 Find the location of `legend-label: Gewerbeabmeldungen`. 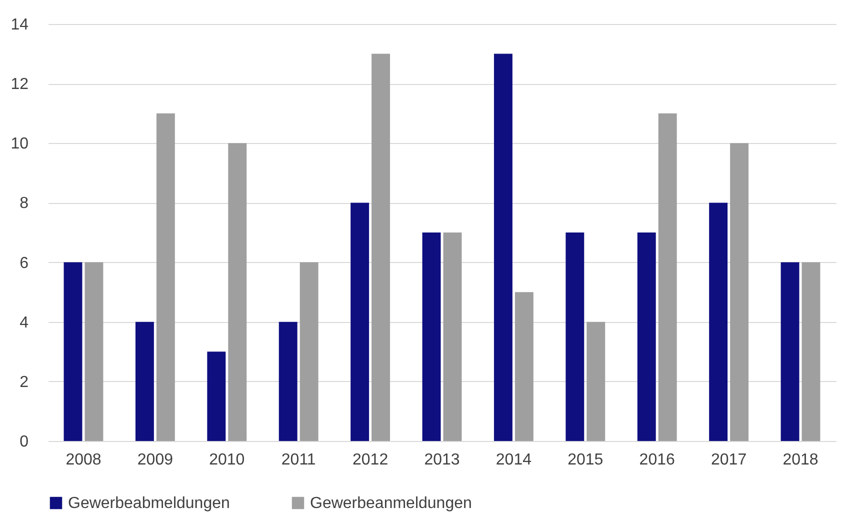

legend-label: Gewerbeabmeldungen is located at coordinates (149, 503).